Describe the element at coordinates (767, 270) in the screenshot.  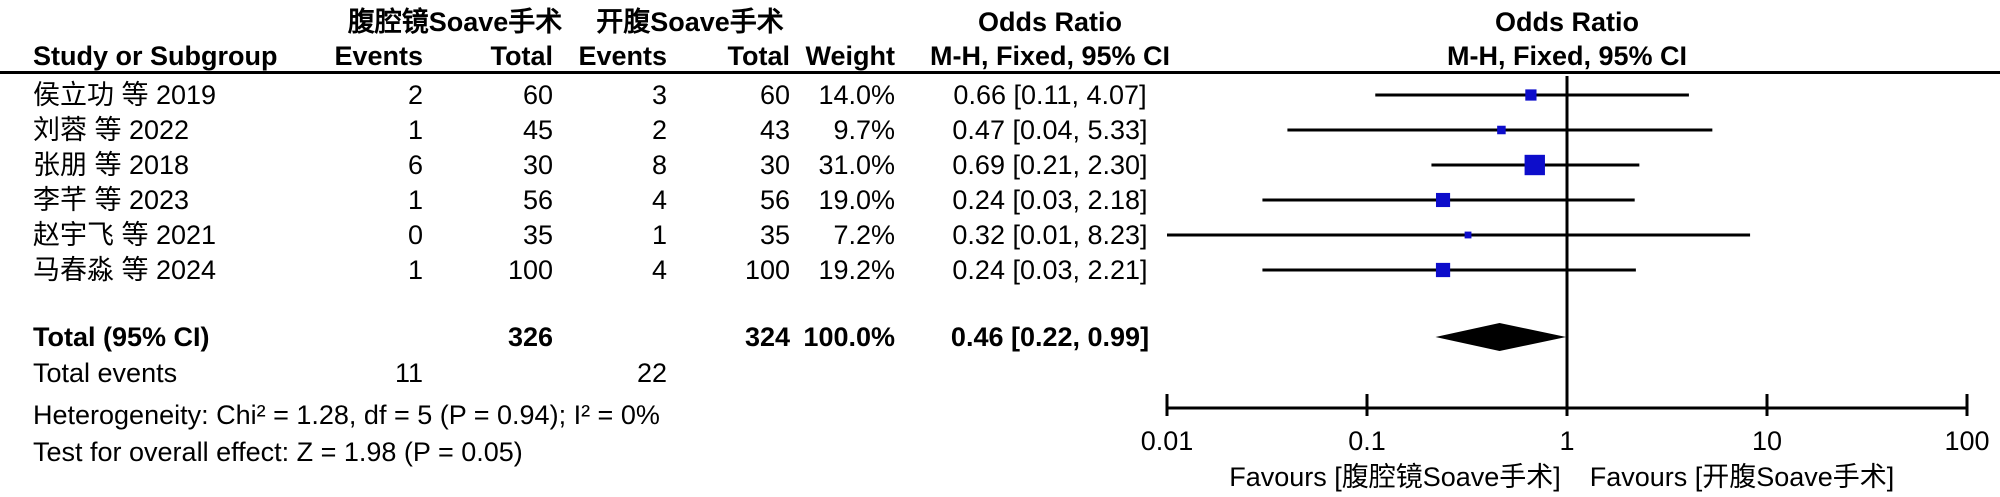
I see `total2-cell: 100` at that location.